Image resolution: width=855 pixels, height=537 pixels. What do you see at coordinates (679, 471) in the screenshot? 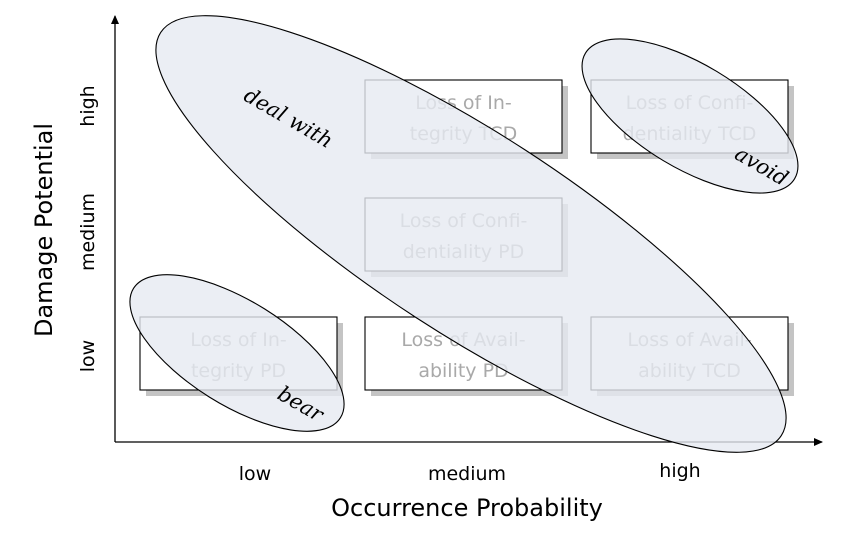
I see `x-tick-high: high` at bounding box center [679, 471].